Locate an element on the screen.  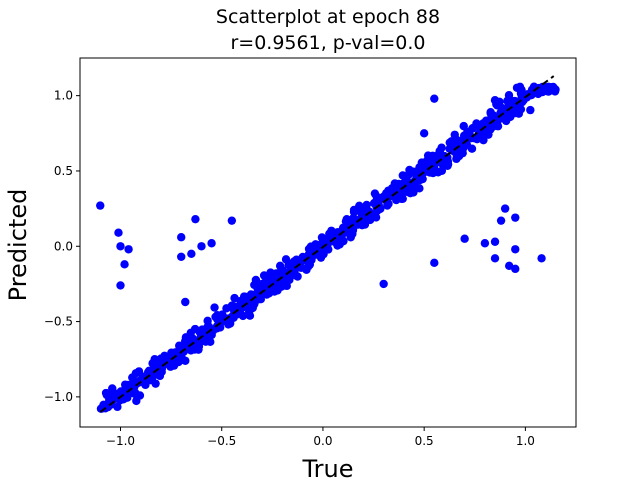
x-tick-label: −0.5 is located at coordinates (221, 441).